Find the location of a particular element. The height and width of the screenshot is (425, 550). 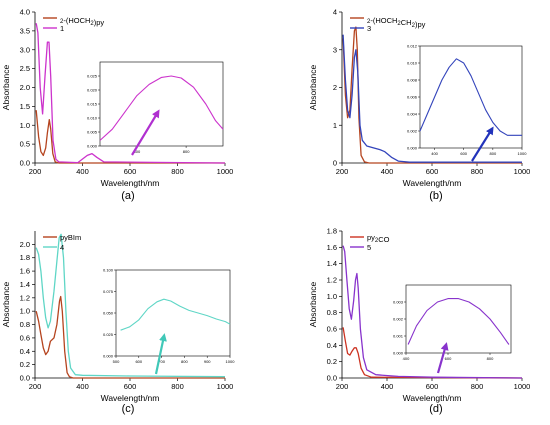

y-tick-label: 0.5 is located at coordinates (25, 144).